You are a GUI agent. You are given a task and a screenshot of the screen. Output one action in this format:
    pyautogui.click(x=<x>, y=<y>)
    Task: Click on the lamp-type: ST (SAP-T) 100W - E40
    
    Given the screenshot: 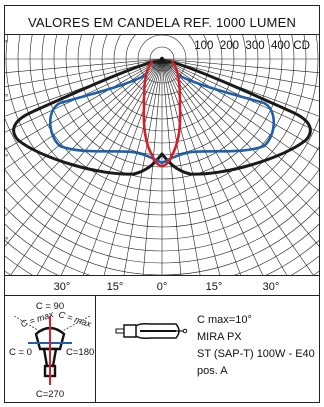 What is the action you would take?
    pyautogui.click(x=256, y=354)
    